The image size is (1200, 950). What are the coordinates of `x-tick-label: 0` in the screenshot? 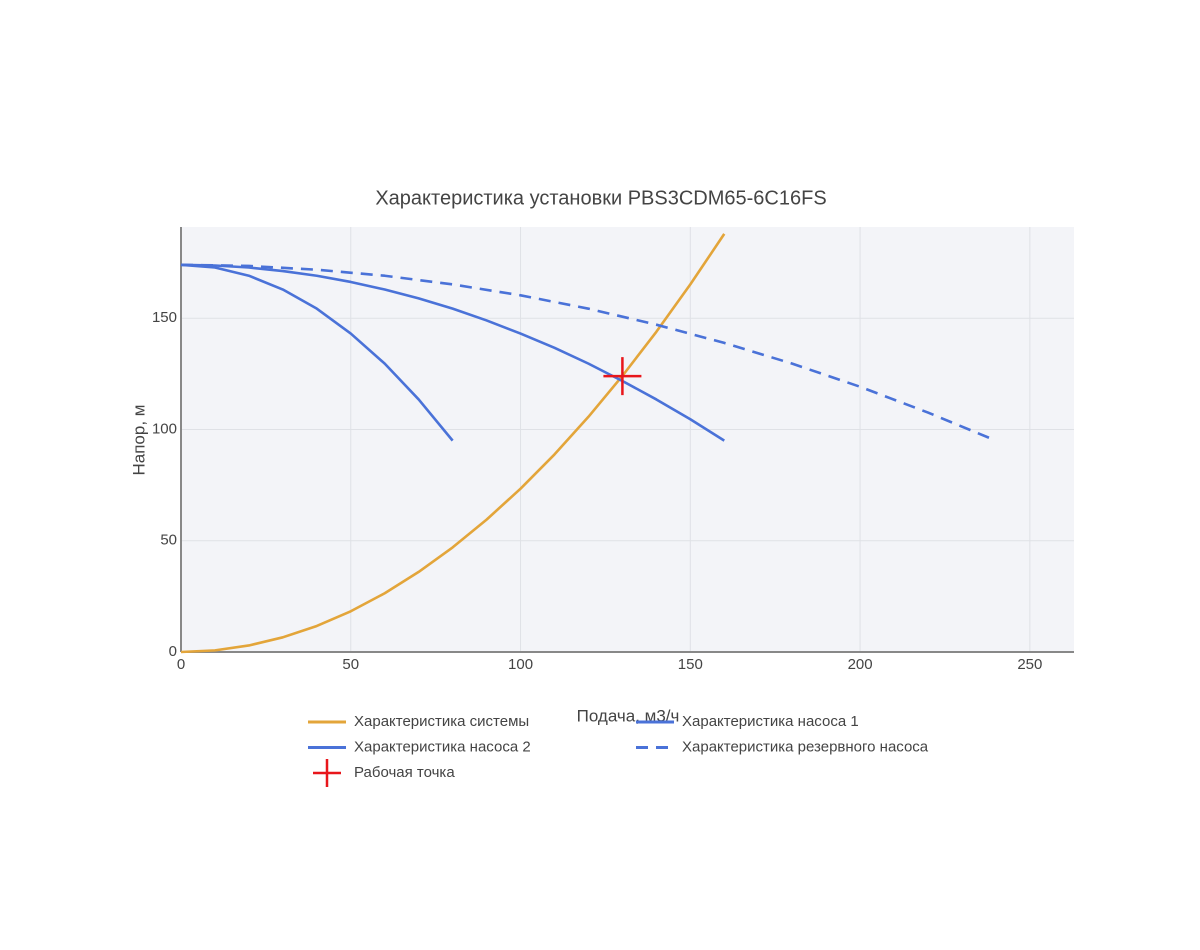 It's located at (181, 664).